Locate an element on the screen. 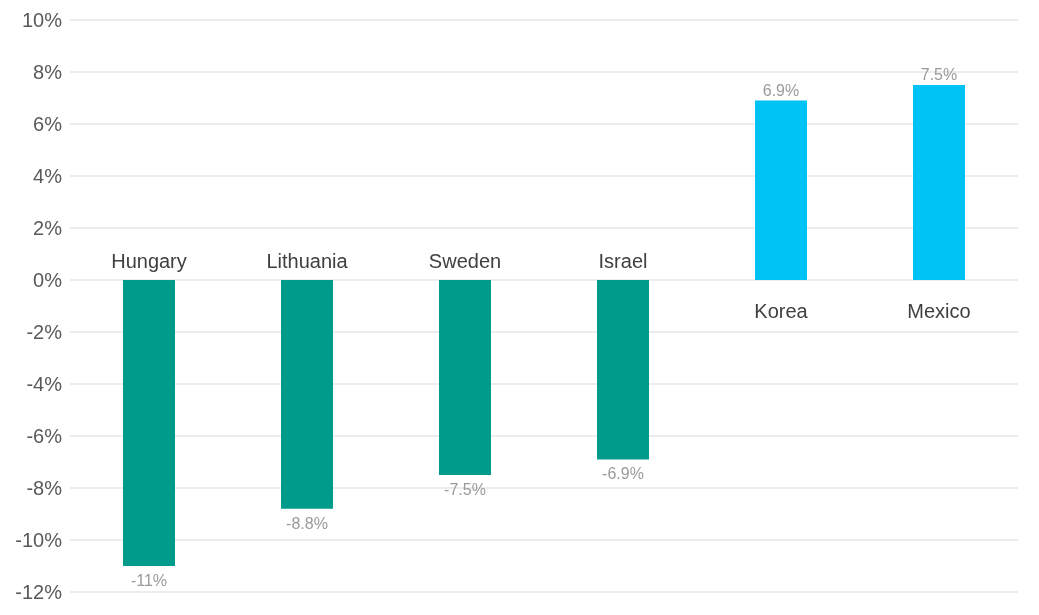  y-tick-label: -2% is located at coordinates (44, 332).